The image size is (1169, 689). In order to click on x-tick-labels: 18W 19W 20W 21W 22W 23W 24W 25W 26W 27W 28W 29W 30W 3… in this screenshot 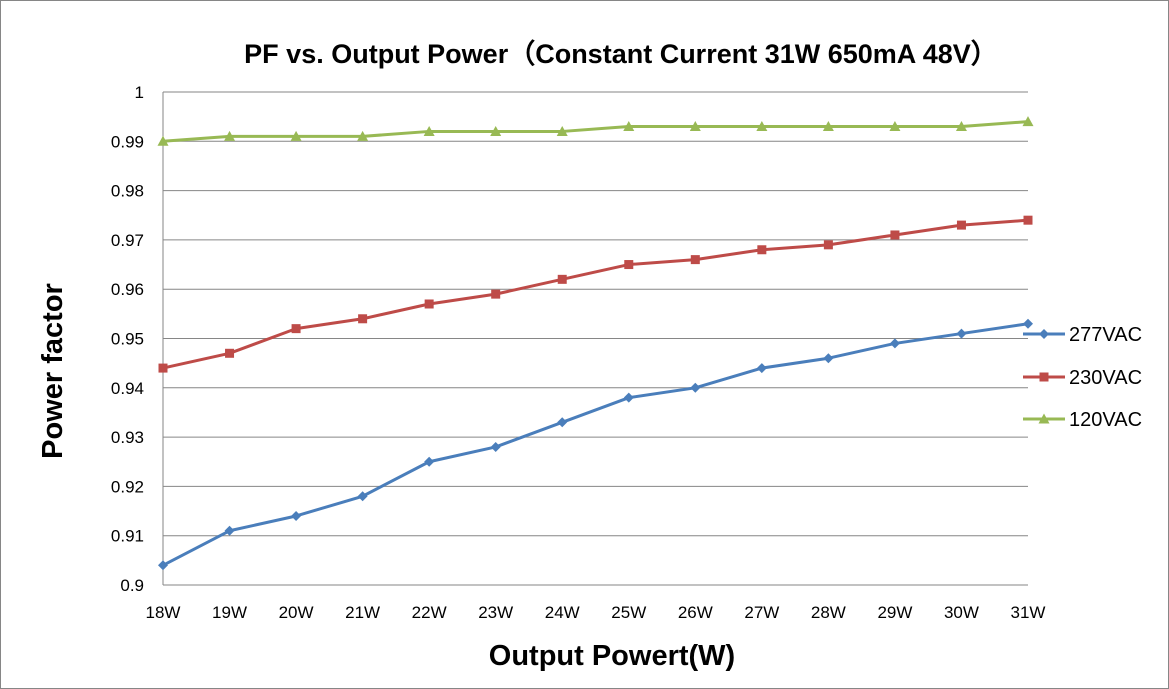, I will do `click(596, 612)`.